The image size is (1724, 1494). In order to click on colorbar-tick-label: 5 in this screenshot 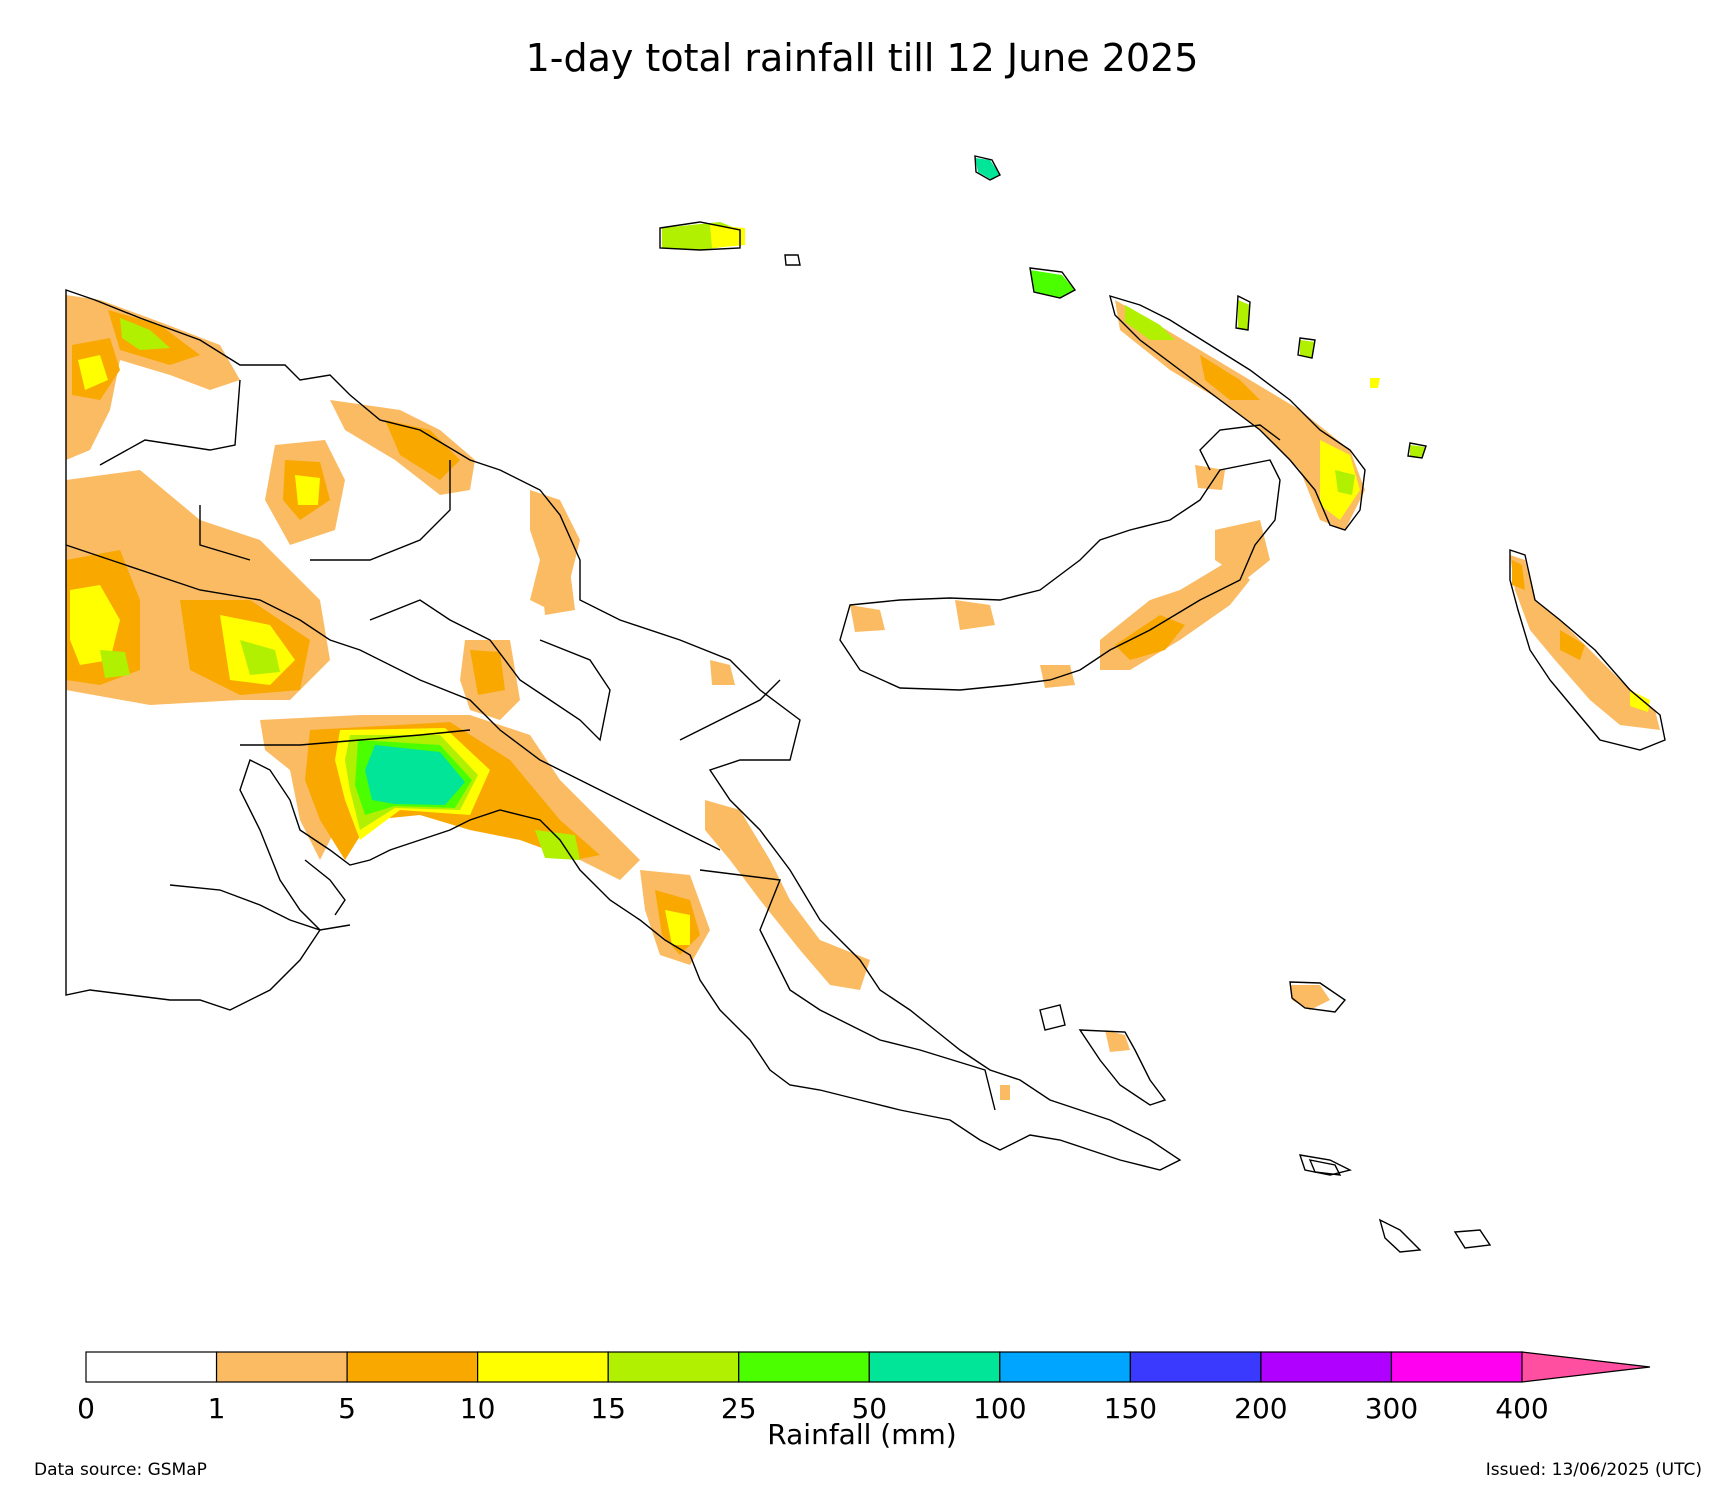, I will do `click(347, 1408)`.